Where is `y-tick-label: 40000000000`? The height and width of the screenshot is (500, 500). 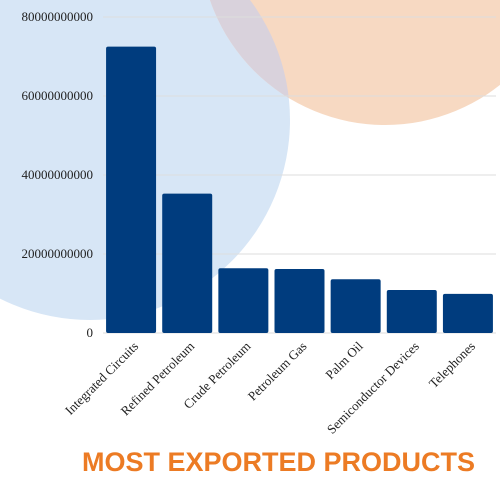
y-tick-label: 40000000000 is located at coordinates (58, 174).